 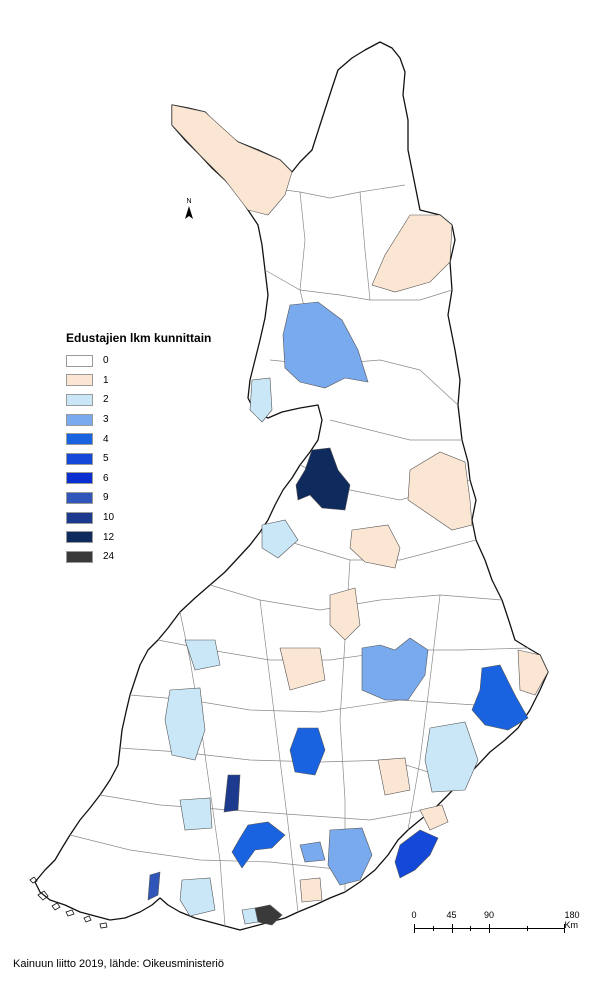 What do you see at coordinates (106, 498) in the screenshot?
I see `legend-label: 9` at bounding box center [106, 498].